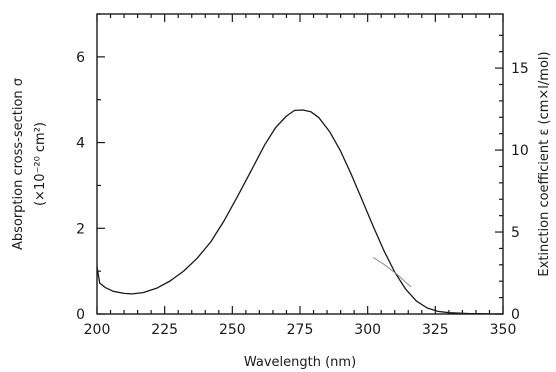 The width and height of the screenshot is (556, 372). I want to click on x-tick-label: 350, so click(503, 330).